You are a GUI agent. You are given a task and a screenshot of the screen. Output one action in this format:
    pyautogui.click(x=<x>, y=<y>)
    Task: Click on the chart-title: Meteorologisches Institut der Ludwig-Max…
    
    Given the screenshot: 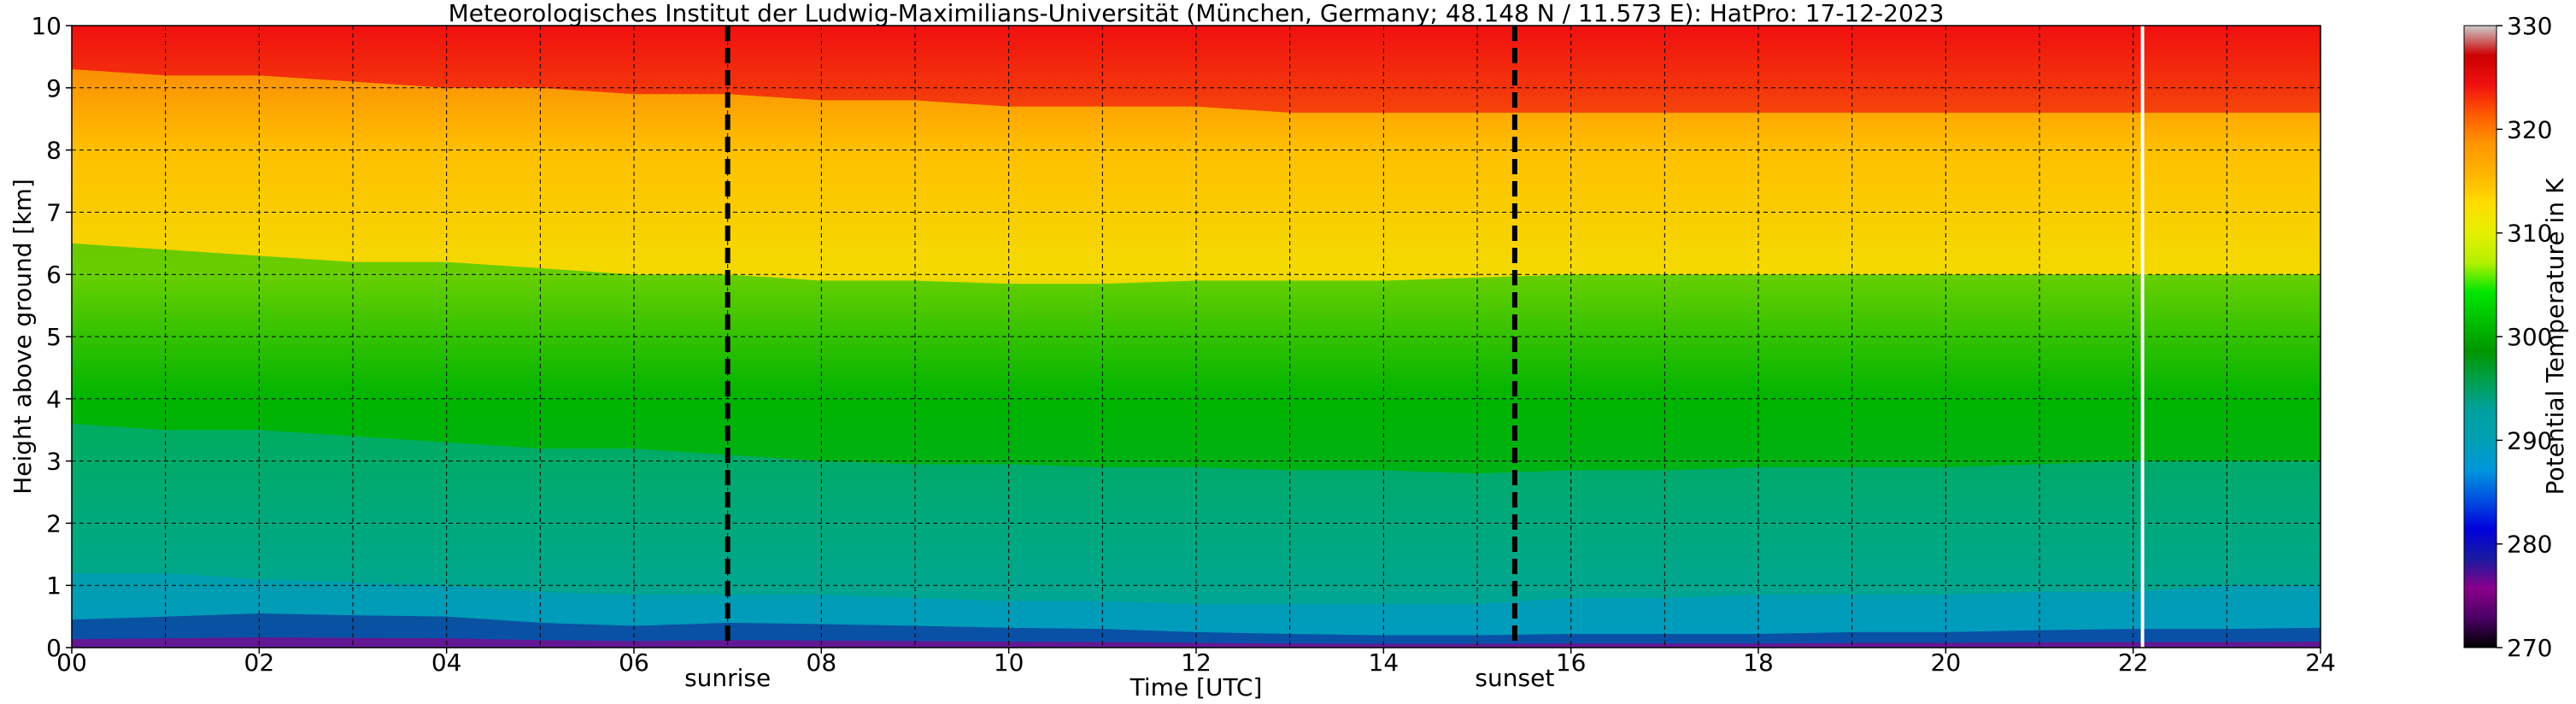 What is the action you would take?
    pyautogui.click(x=1197, y=13)
    